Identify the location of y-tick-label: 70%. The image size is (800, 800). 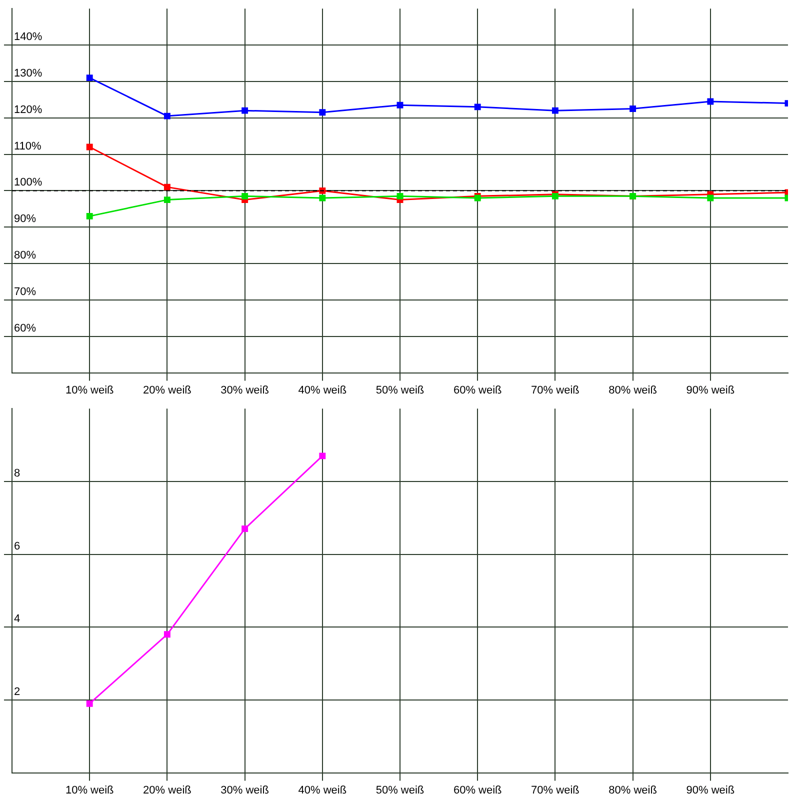
(25, 292).